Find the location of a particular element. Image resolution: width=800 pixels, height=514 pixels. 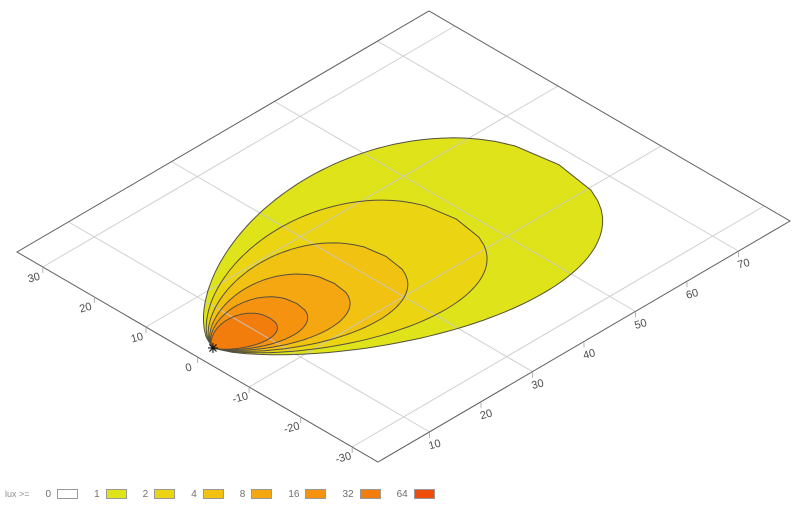

legend-entry-0: 0 is located at coordinates (62, 494).